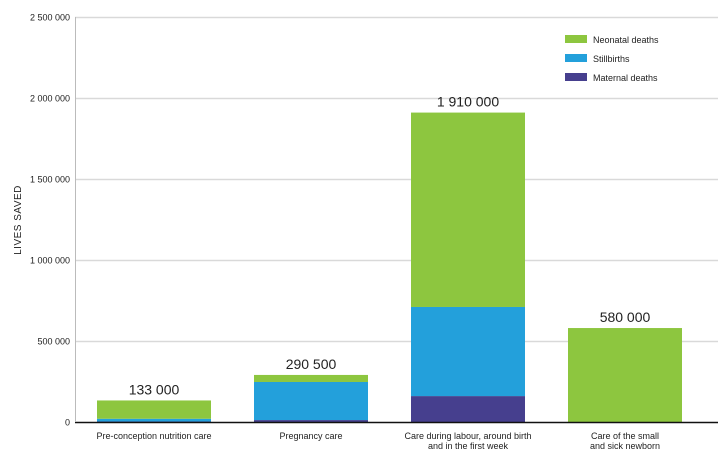  What do you see at coordinates (467, 436) in the screenshot?
I see `category-label: Care during labour, around birth` at bounding box center [467, 436].